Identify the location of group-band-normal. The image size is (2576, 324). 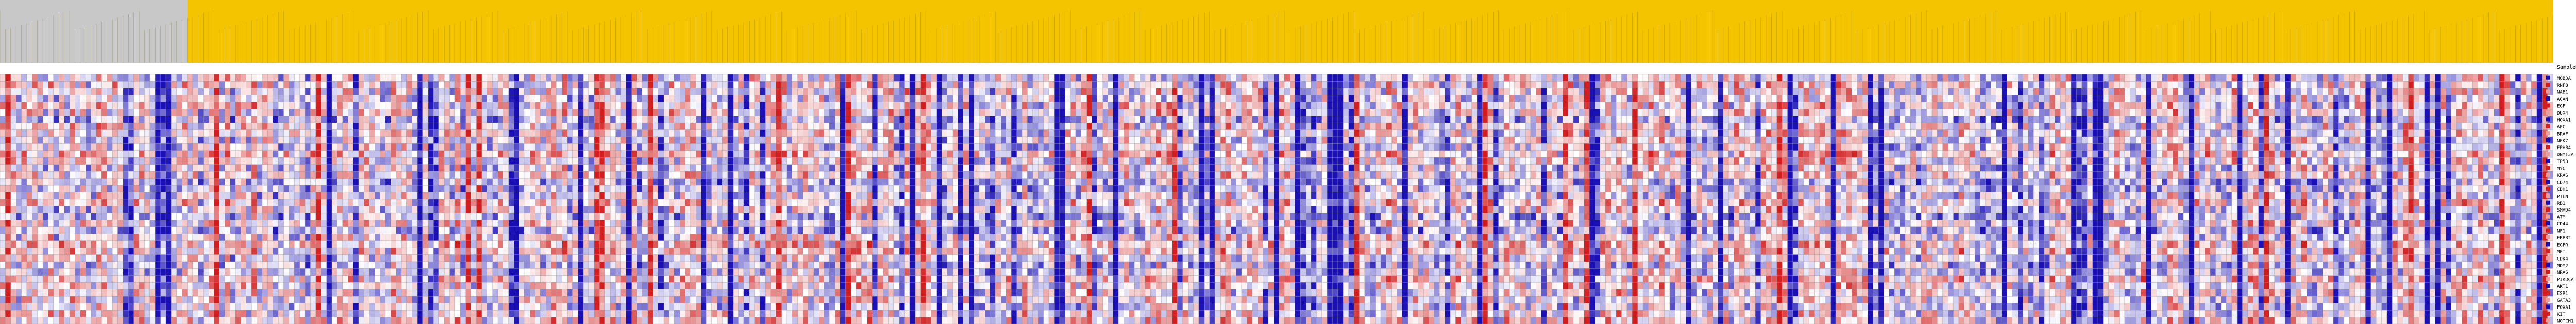
(94, 31).